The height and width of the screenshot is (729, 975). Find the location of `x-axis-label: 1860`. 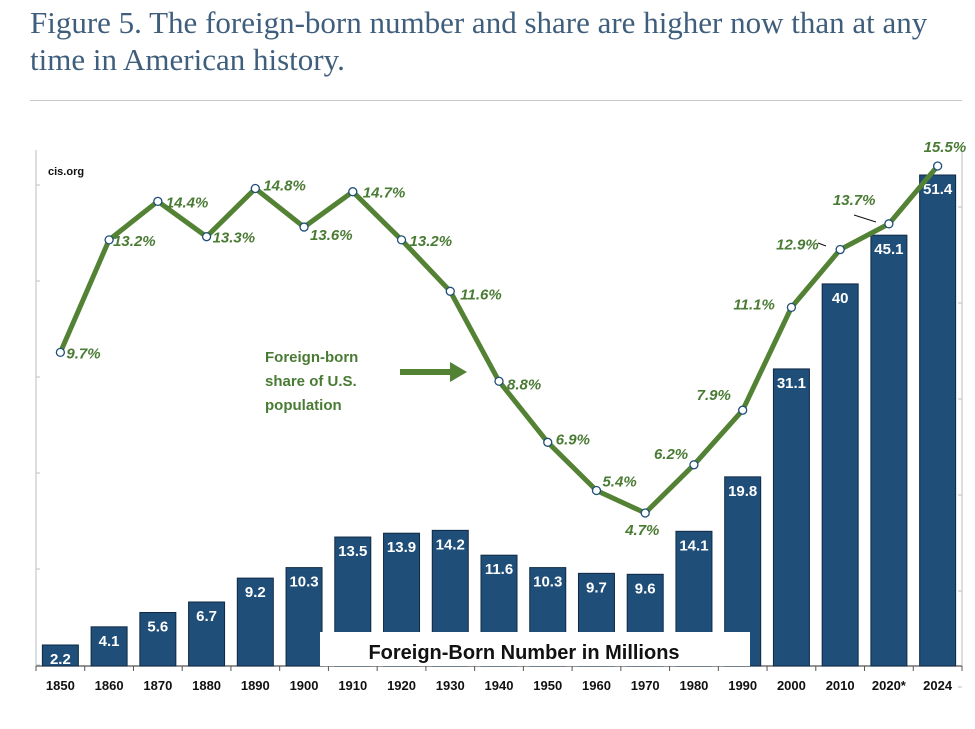

x-axis-label: 1860 is located at coordinates (109, 685).